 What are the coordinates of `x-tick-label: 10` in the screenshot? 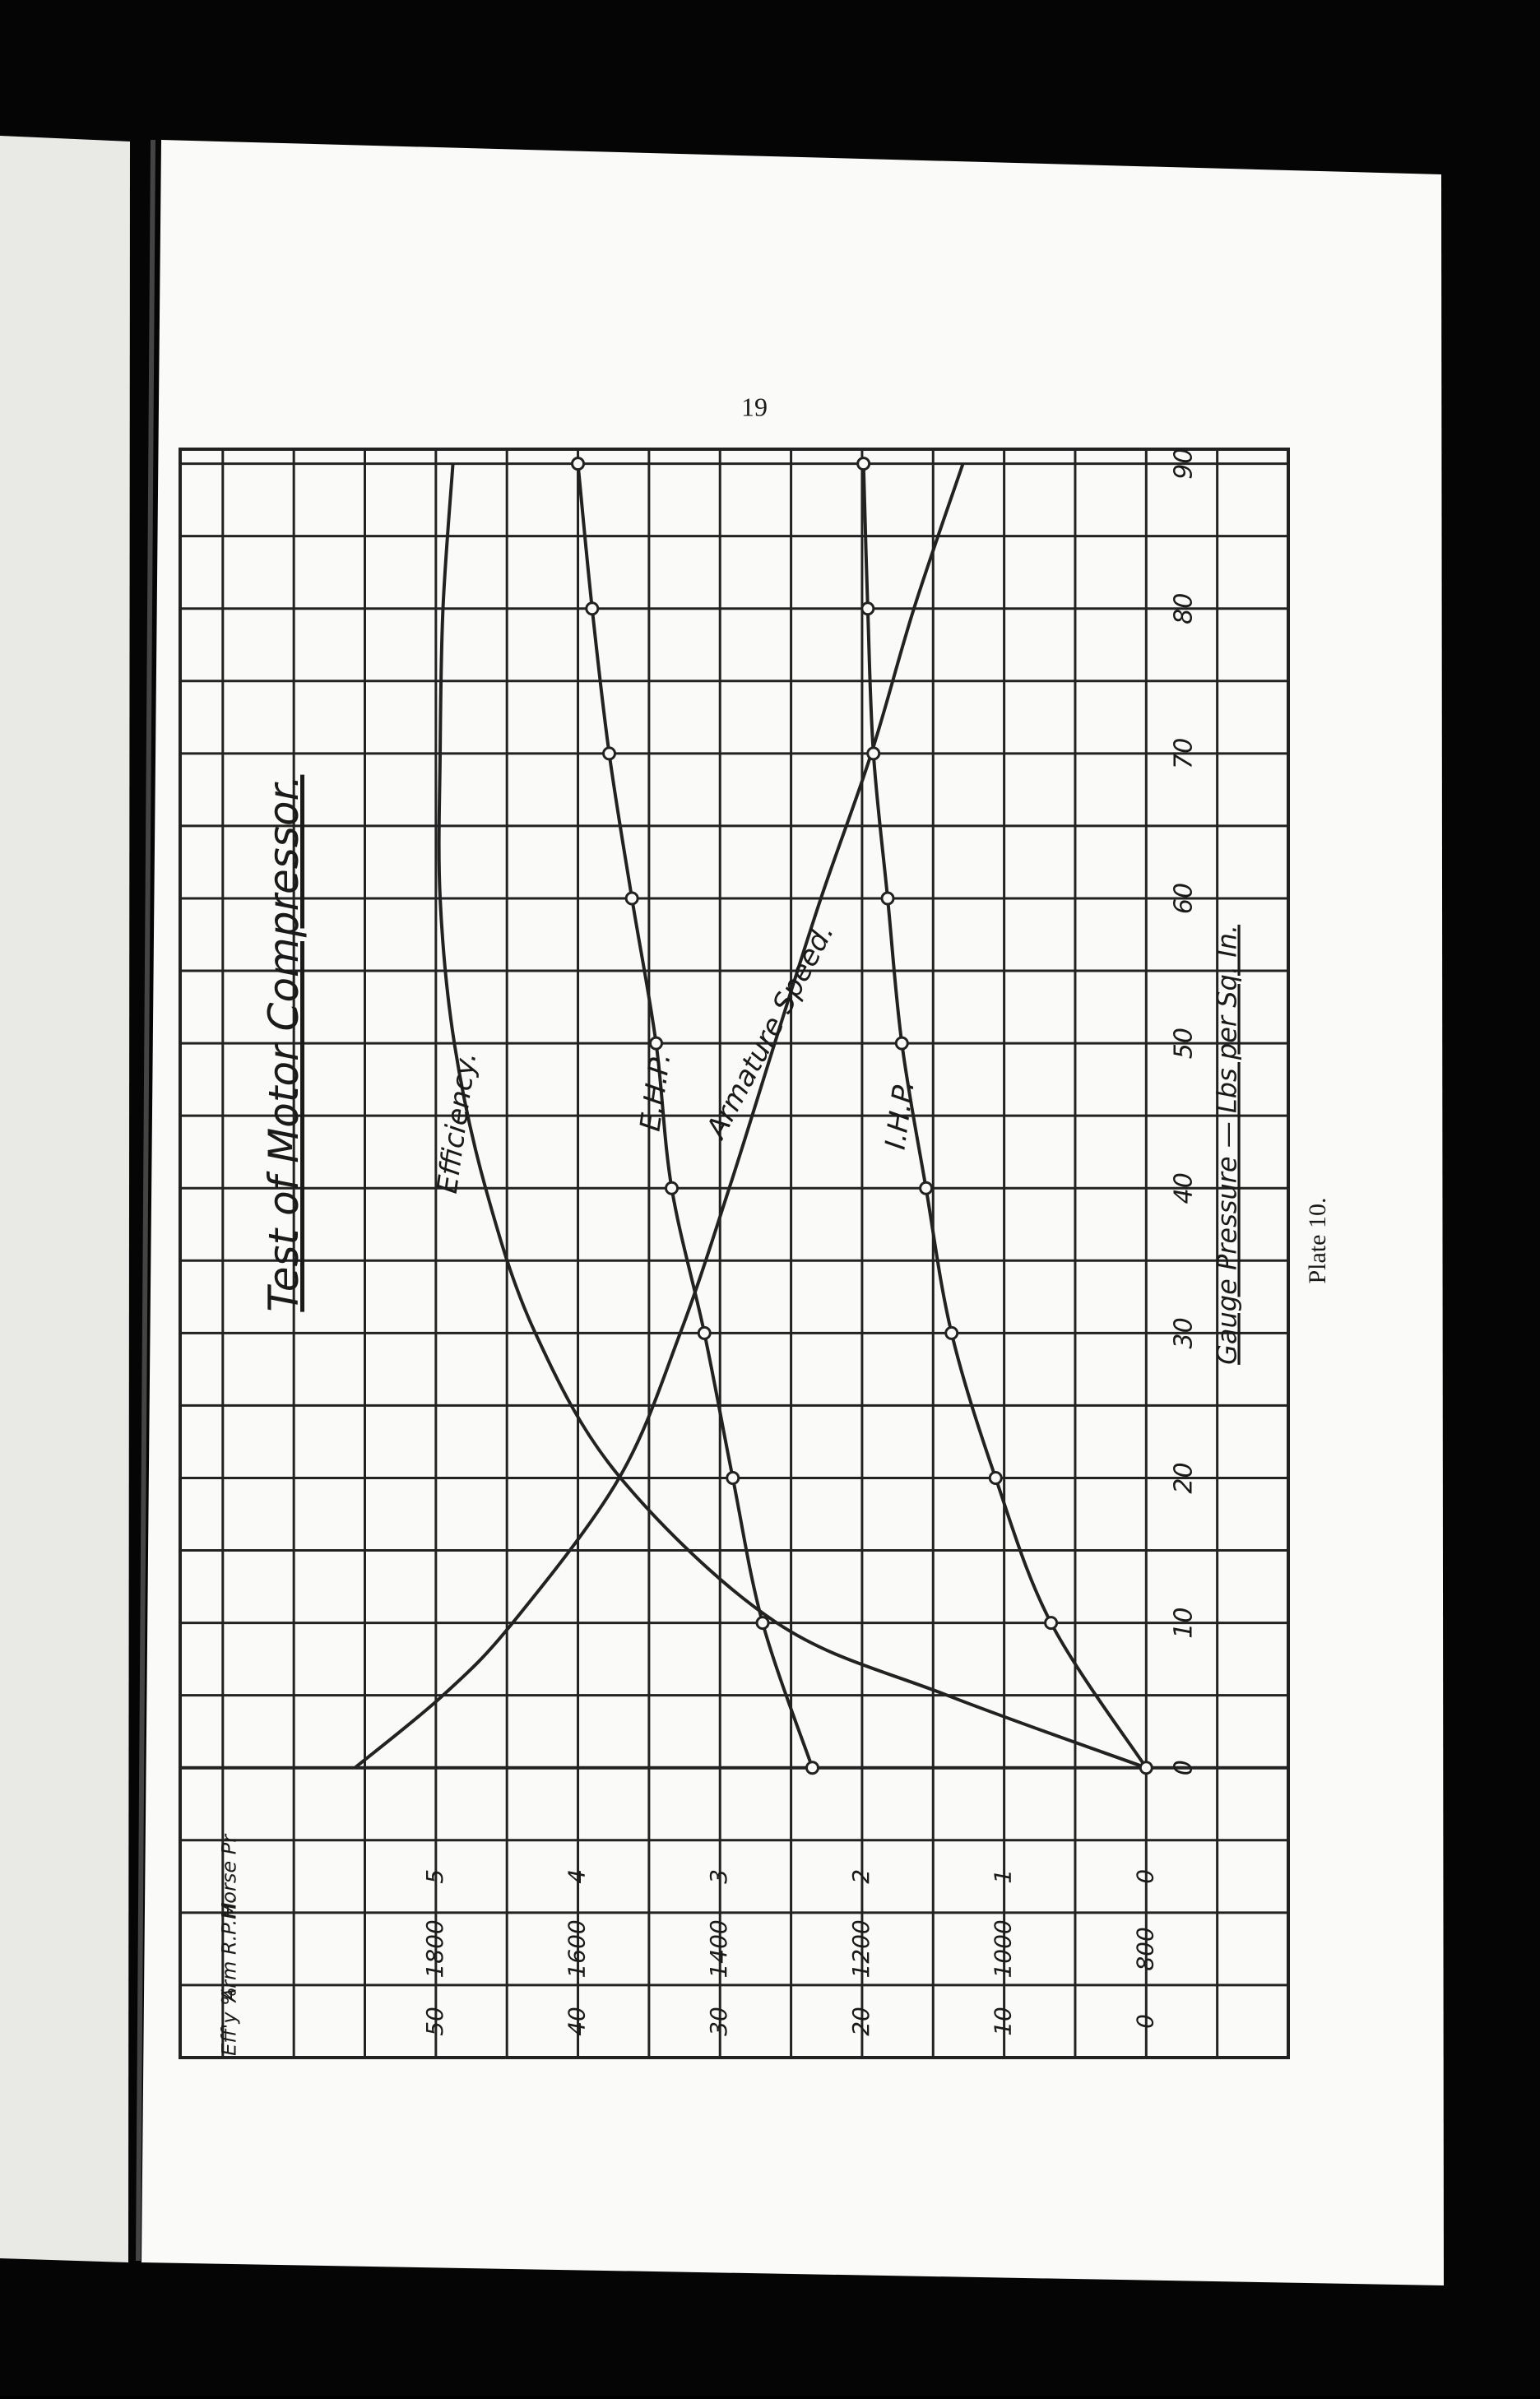 It's located at (1183, 1624).